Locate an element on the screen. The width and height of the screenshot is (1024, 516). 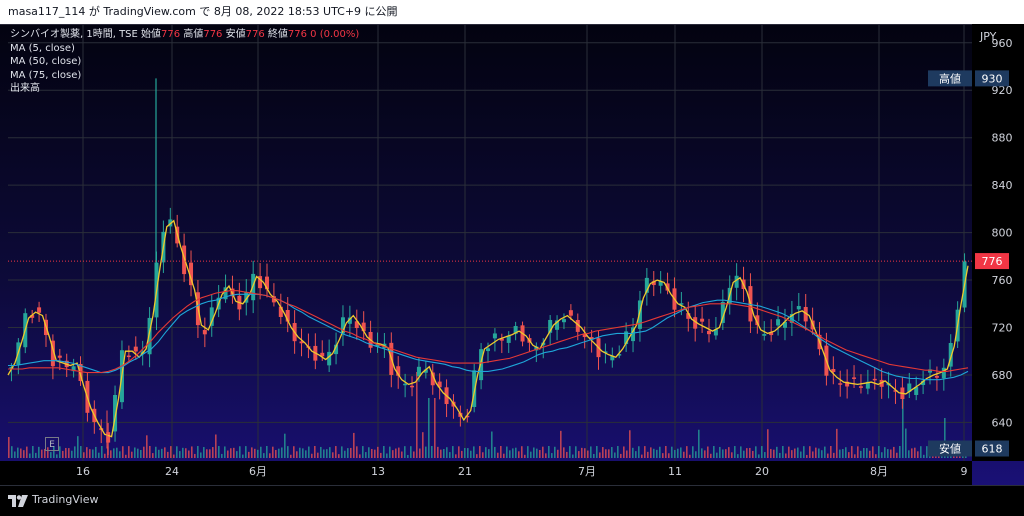
time-tick-label: 9 is located at coordinates (964, 471).